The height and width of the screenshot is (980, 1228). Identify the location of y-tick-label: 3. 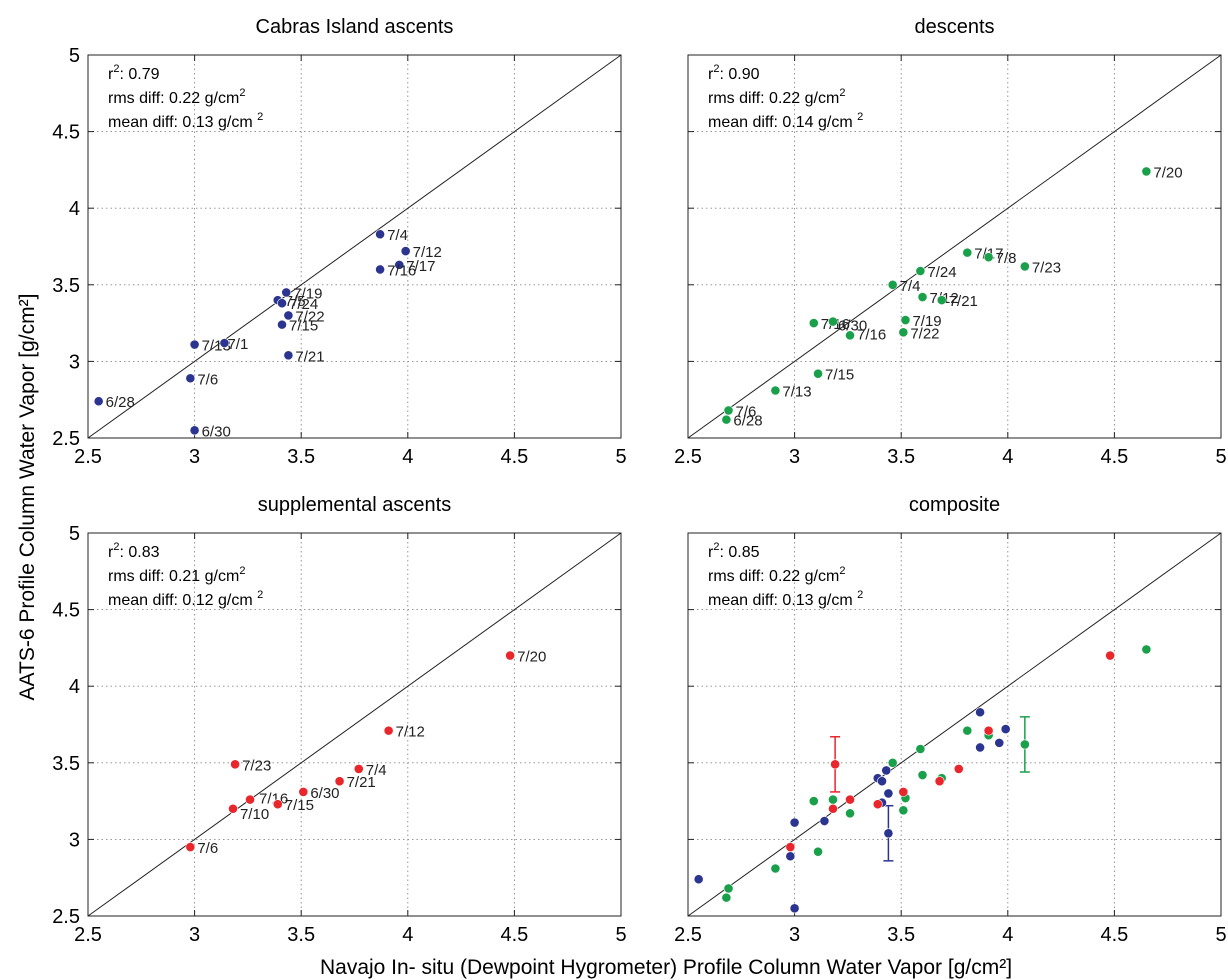
(74, 840).